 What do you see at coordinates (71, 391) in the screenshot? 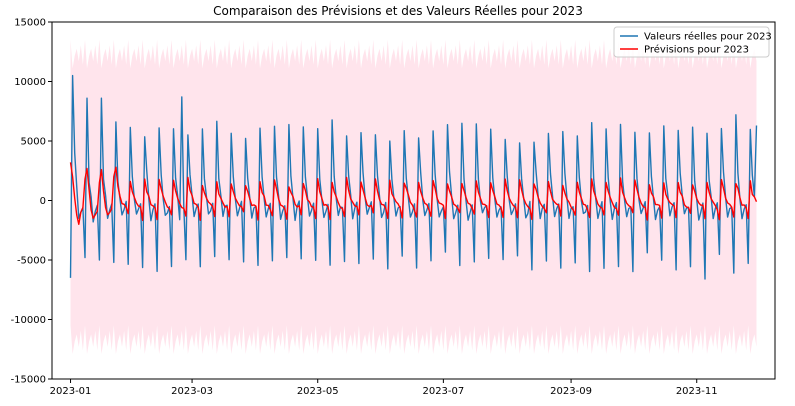
I see `x-tick-label: 2023-01` at bounding box center [71, 391].